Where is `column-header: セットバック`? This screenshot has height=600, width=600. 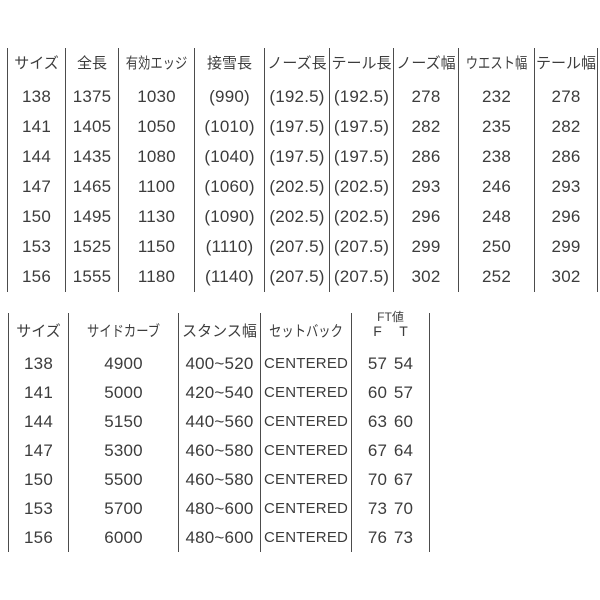
column-header: セットバック is located at coordinates (305, 331).